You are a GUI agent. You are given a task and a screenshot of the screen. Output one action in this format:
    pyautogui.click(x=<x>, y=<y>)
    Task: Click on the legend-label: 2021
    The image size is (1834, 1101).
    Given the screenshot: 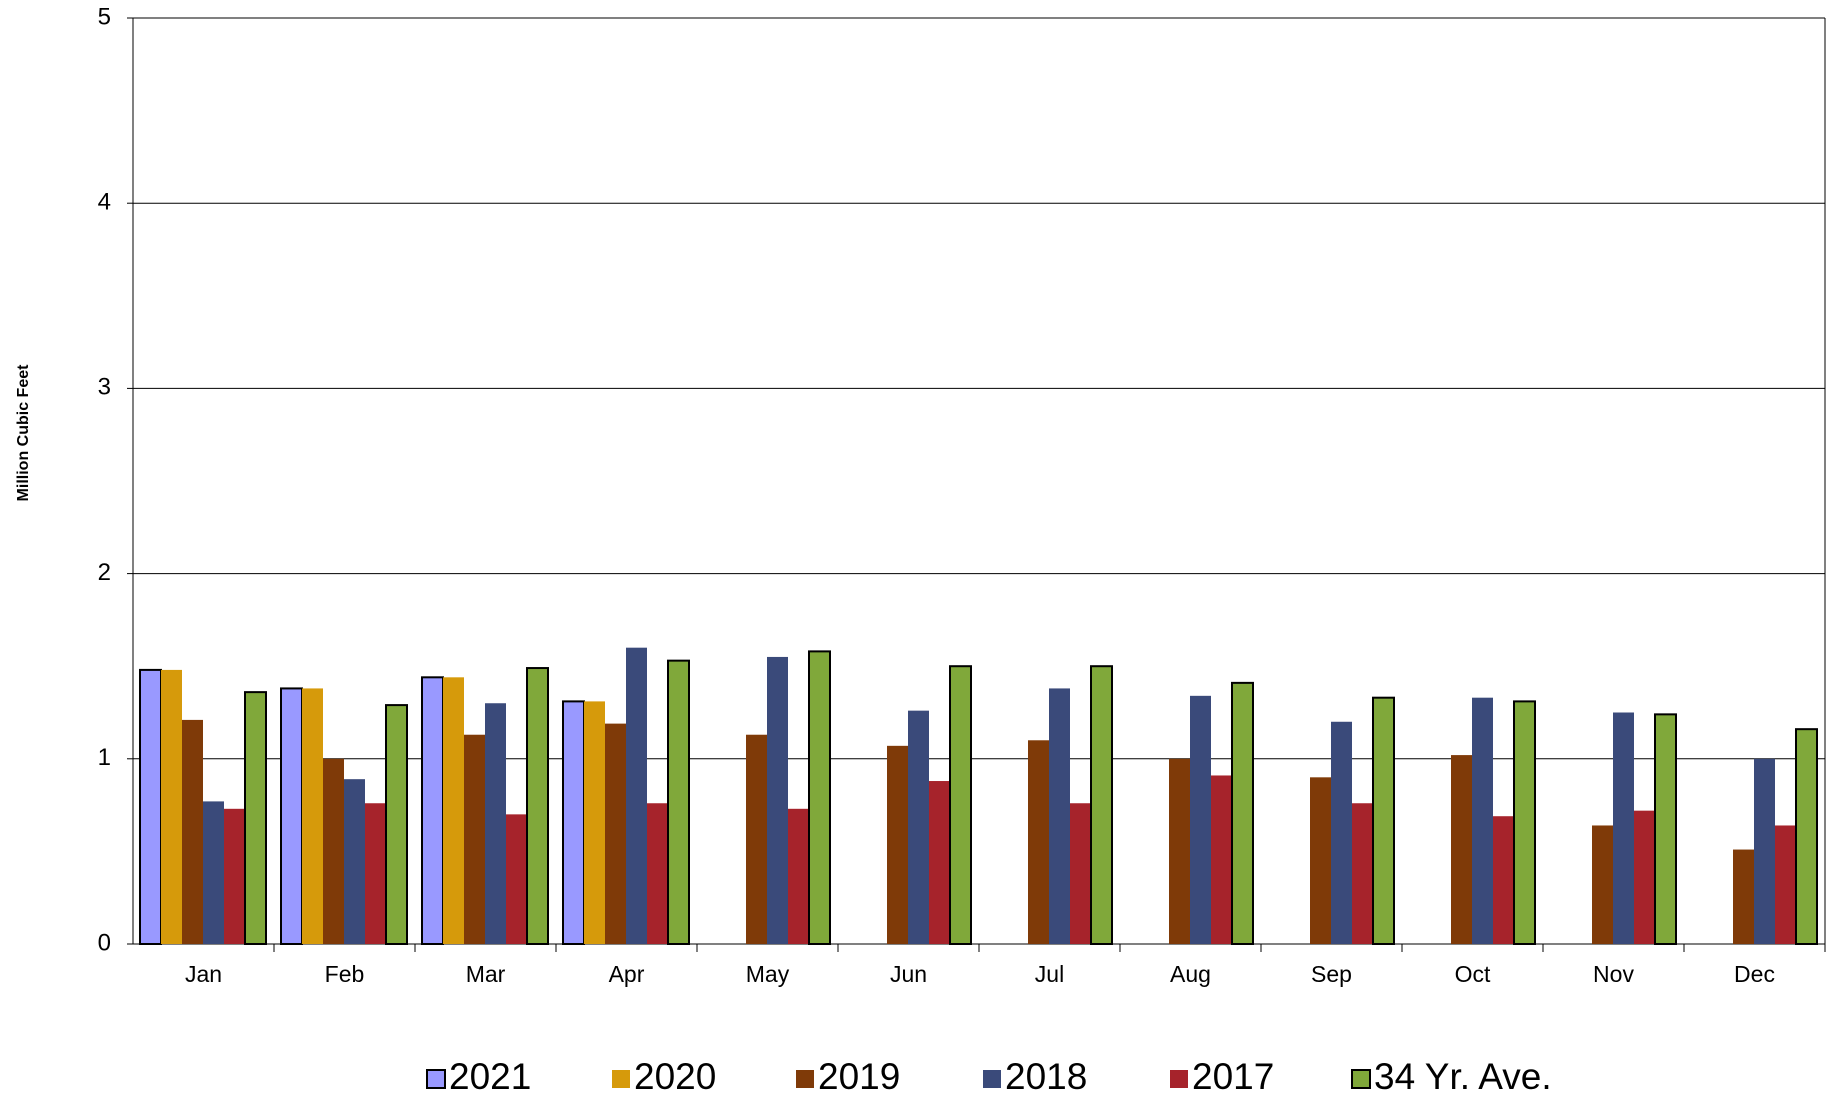 What is the action you would take?
    pyautogui.click(x=490, y=1076)
    